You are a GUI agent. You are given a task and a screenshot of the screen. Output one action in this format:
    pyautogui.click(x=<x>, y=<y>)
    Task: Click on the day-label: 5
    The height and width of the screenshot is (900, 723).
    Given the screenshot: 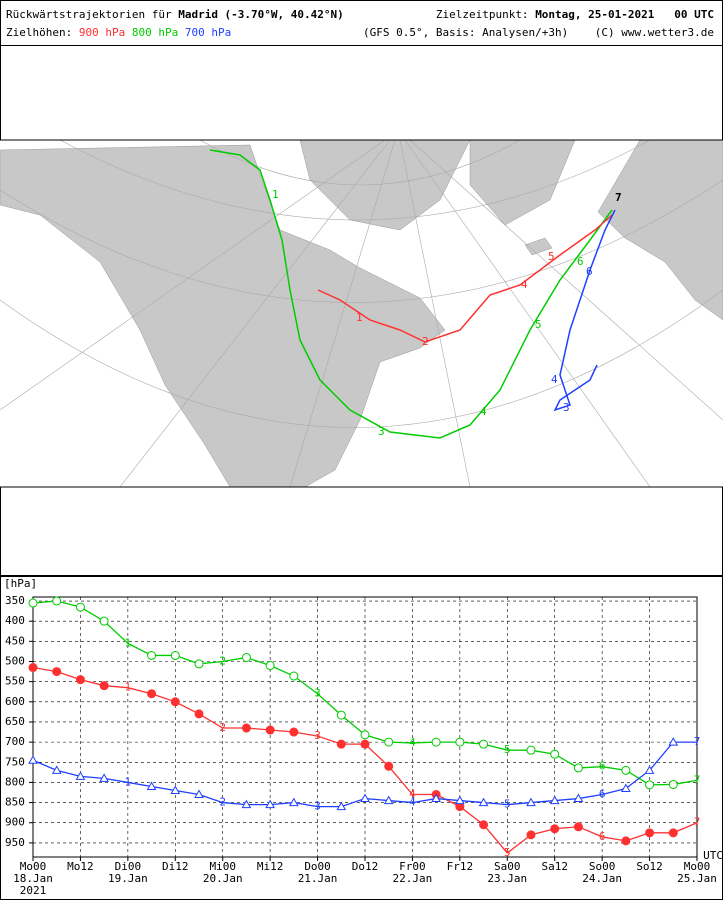 What is the action you would take?
    pyautogui.click(x=507, y=852)
    